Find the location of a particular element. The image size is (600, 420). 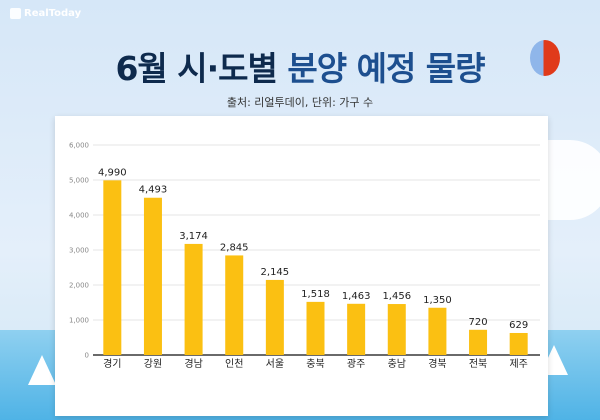

y-tick-label: 3,000 is located at coordinates (79, 251).